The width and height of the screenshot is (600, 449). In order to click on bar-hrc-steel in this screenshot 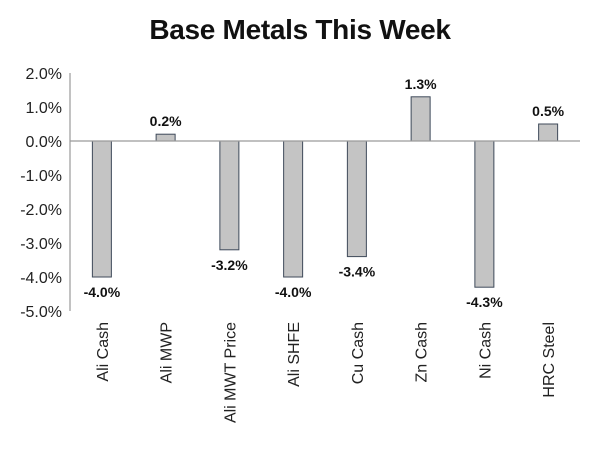, I will do `click(548, 132)`.